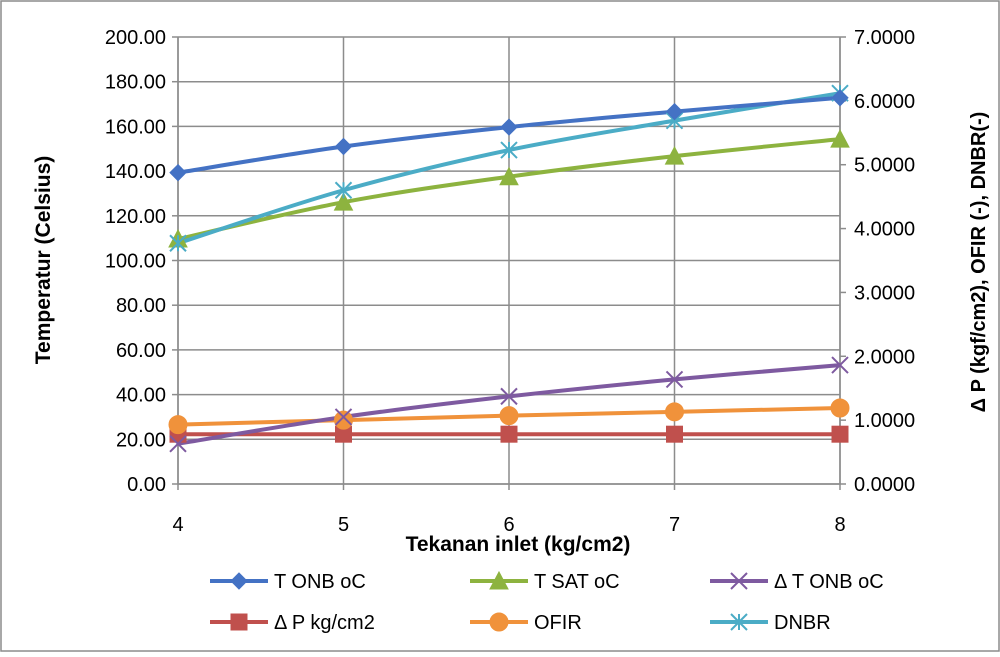  What do you see at coordinates (884, 357) in the screenshot?
I see `y2-tick-label: 2.0000` at bounding box center [884, 357].